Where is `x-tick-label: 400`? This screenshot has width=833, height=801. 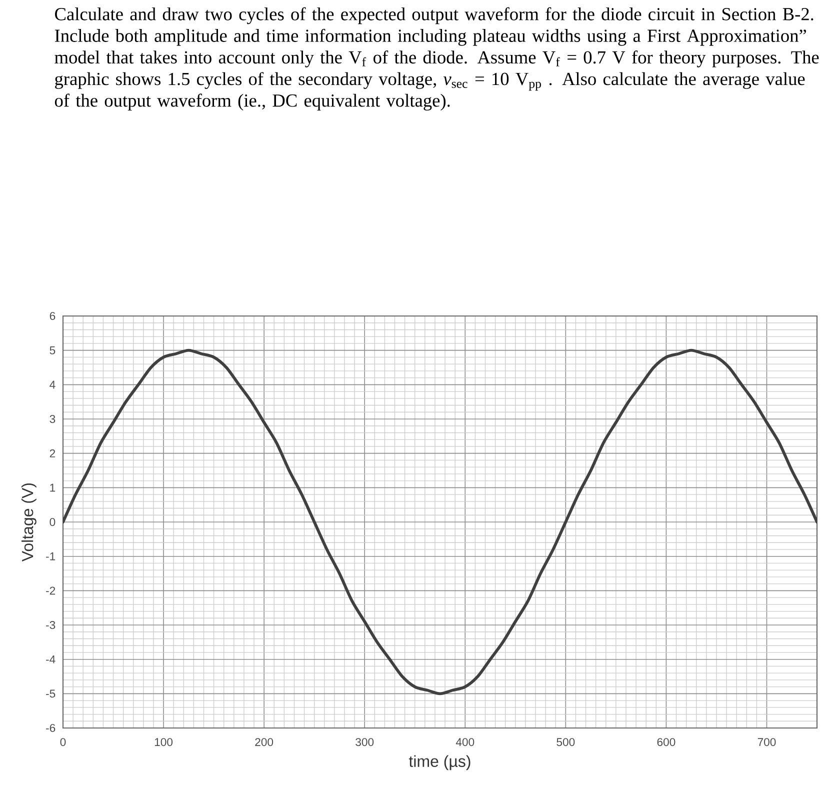
x-tick-label: 400 is located at coordinates (465, 742).